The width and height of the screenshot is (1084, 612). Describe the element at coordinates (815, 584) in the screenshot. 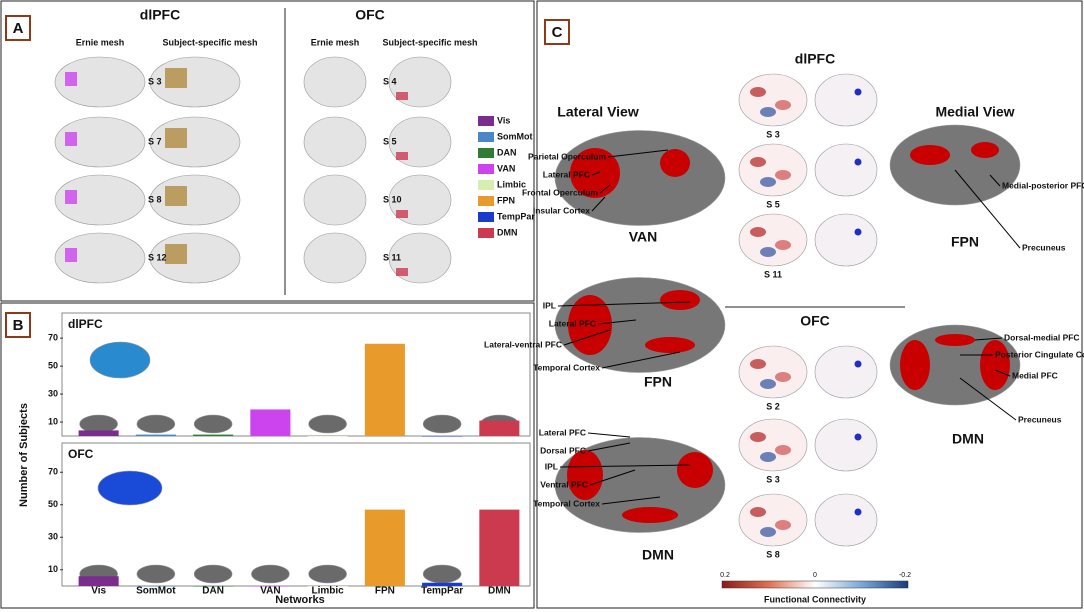

I see `colorbar` at that location.